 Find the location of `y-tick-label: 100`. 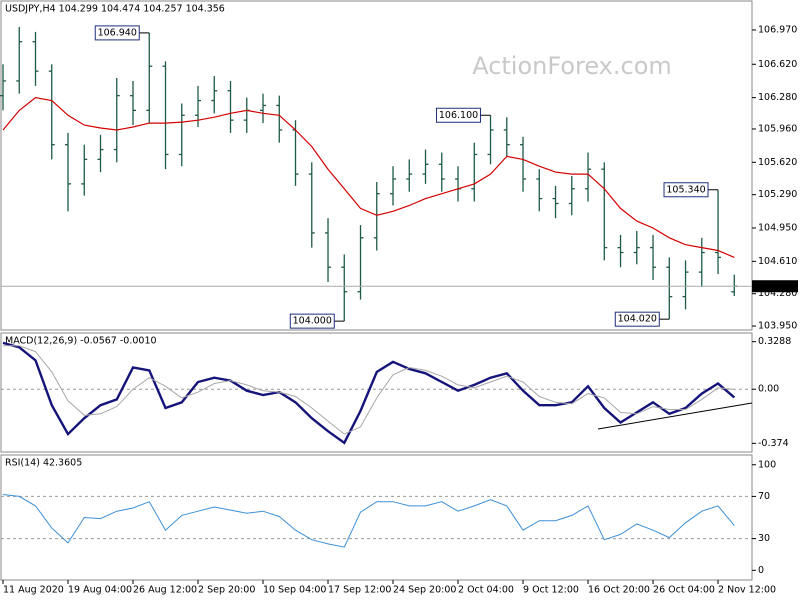

y-tick-label: 100 is located at coordinates (767, 464).